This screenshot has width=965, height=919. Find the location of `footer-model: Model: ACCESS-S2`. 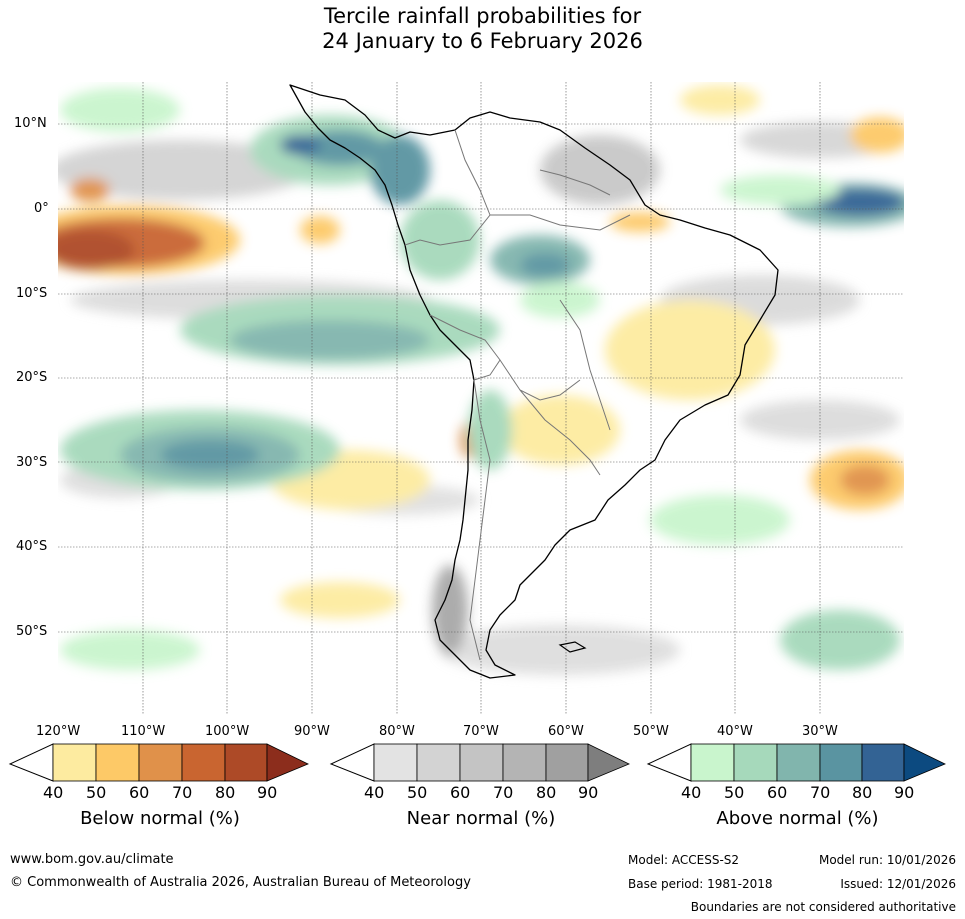

footer-model: Model: ACCESS-S2 is located at coordinates (684, 860).